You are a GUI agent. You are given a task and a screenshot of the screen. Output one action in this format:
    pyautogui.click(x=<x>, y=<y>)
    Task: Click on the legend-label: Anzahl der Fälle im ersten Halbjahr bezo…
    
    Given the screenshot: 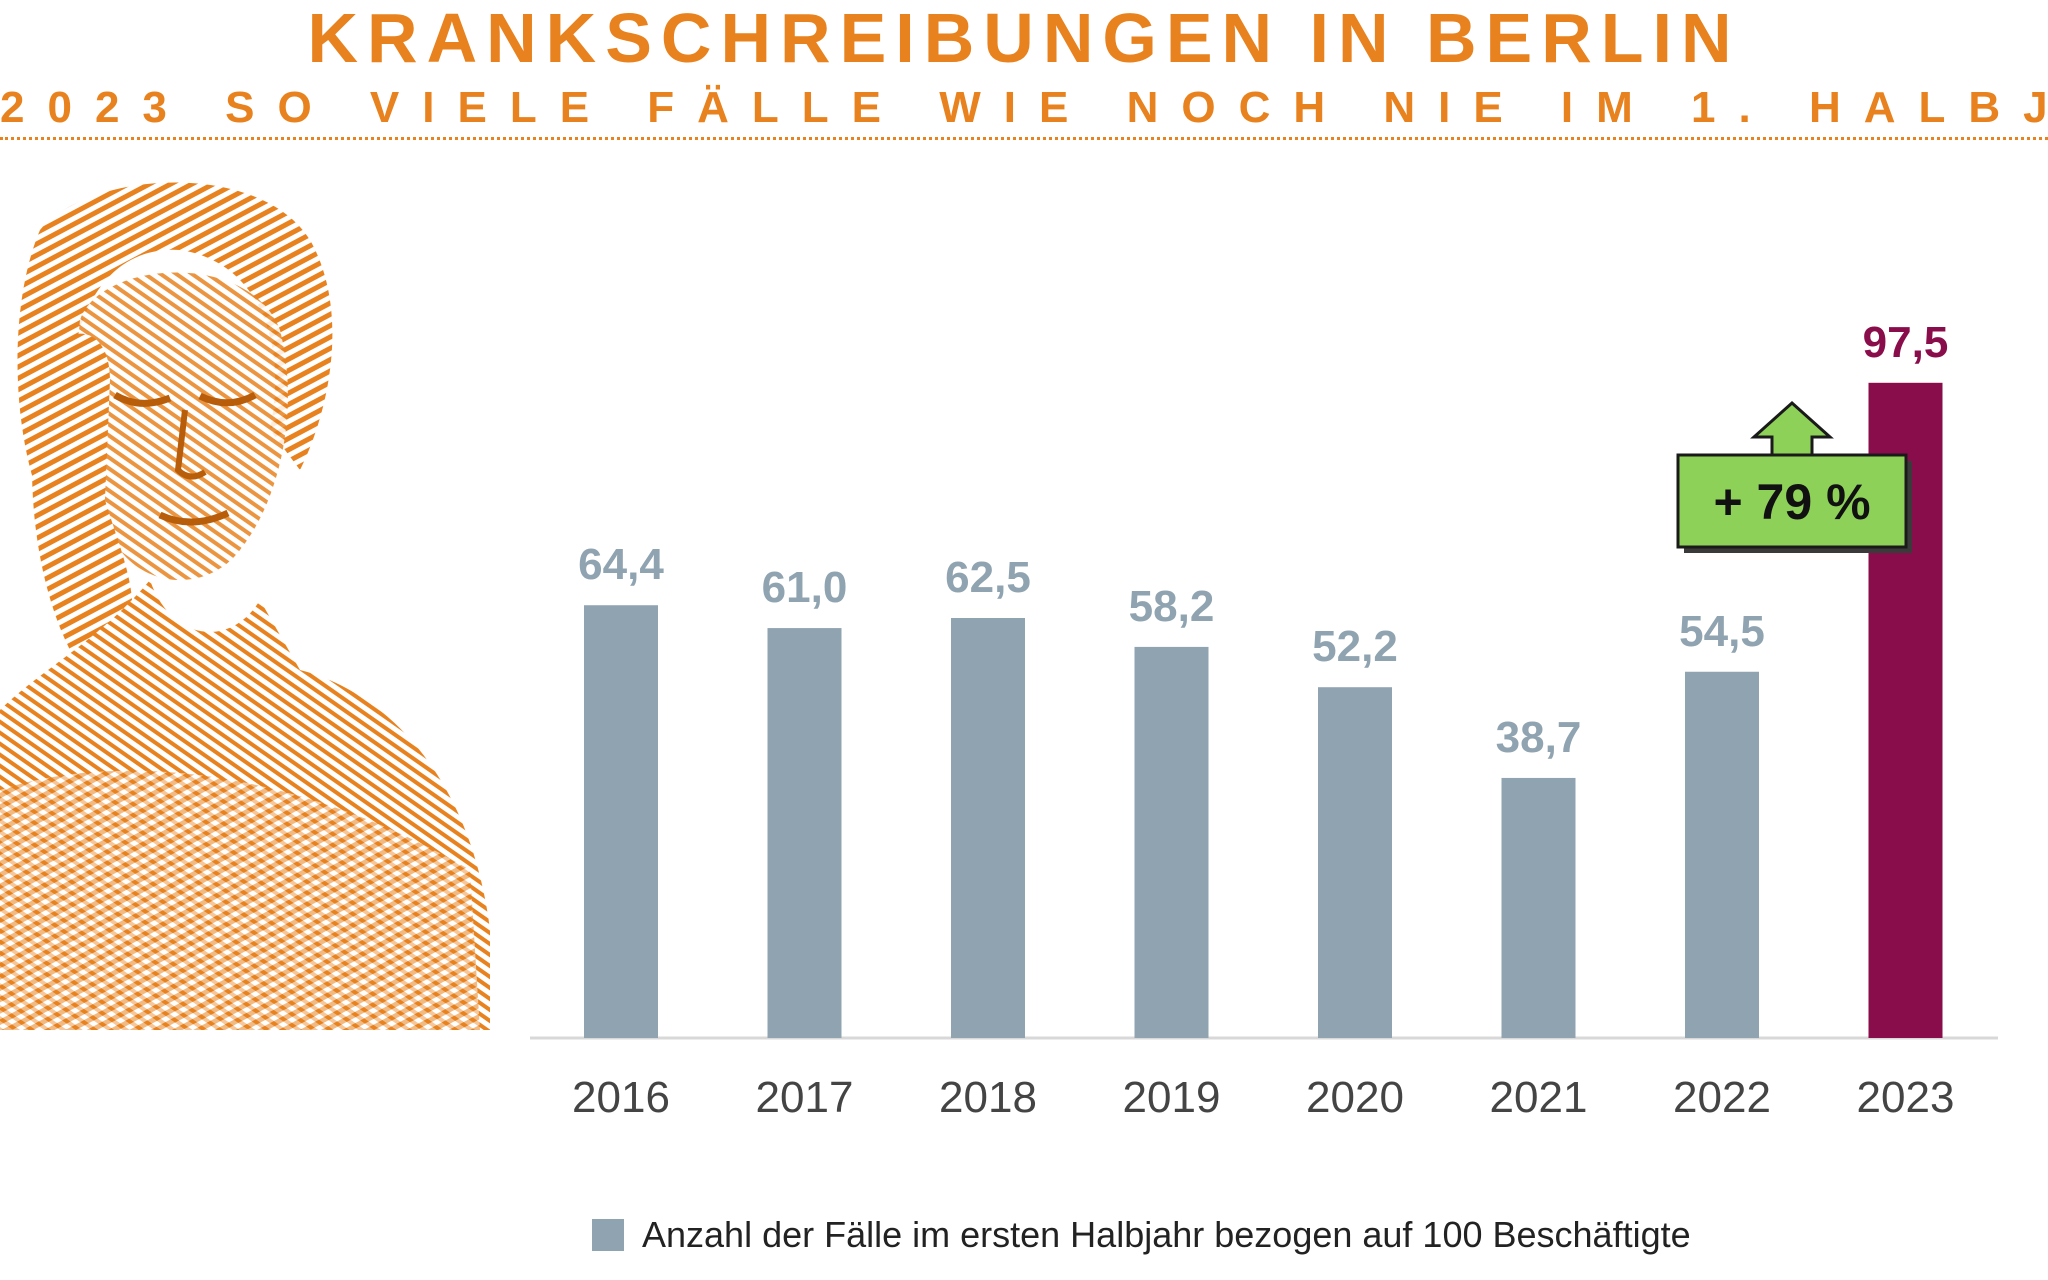 What is the action you would take?
    pyautogui.click(x=1166, y=1234)
    